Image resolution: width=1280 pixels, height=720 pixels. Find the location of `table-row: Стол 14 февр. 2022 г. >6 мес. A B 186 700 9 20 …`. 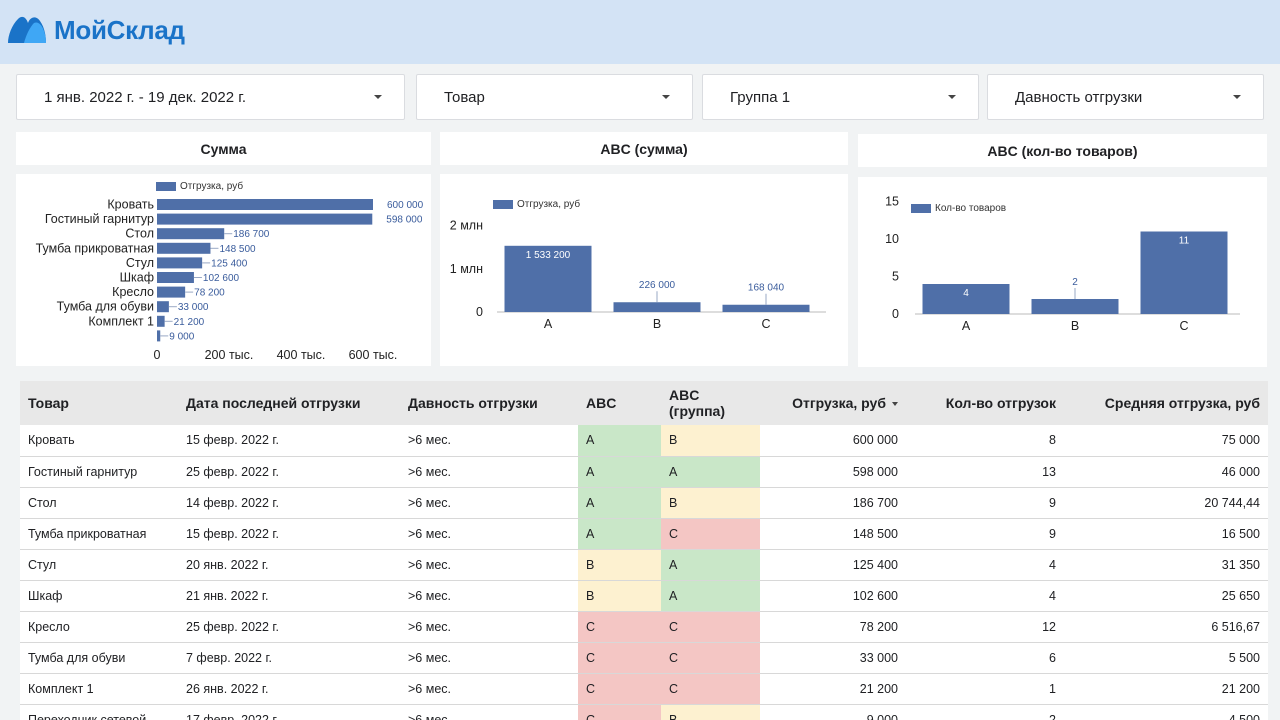

table-row: Стол 14 февр. 2022 г. >6 мес. A B 186 700 9 20 … is located at coordinates (644, 503).